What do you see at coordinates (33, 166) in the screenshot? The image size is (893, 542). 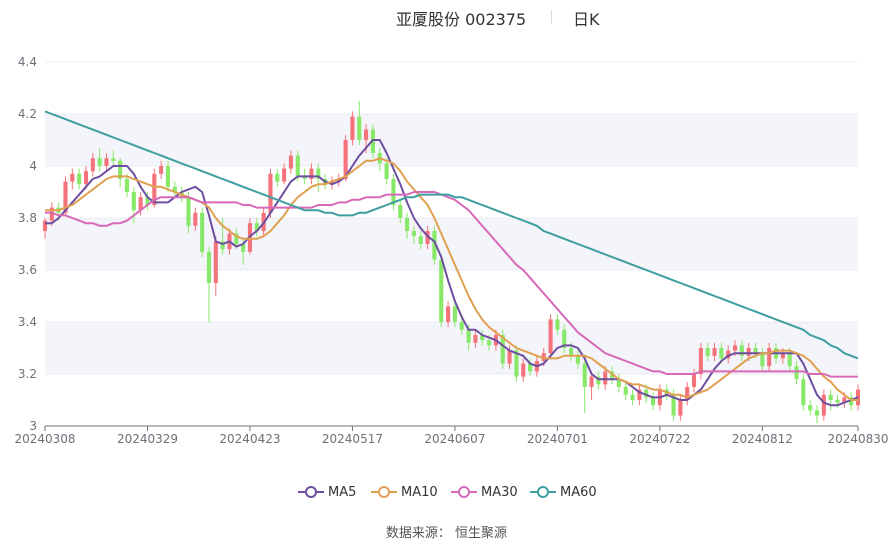 I see `y-tick-label: 4` at bounding box center [33, 166].